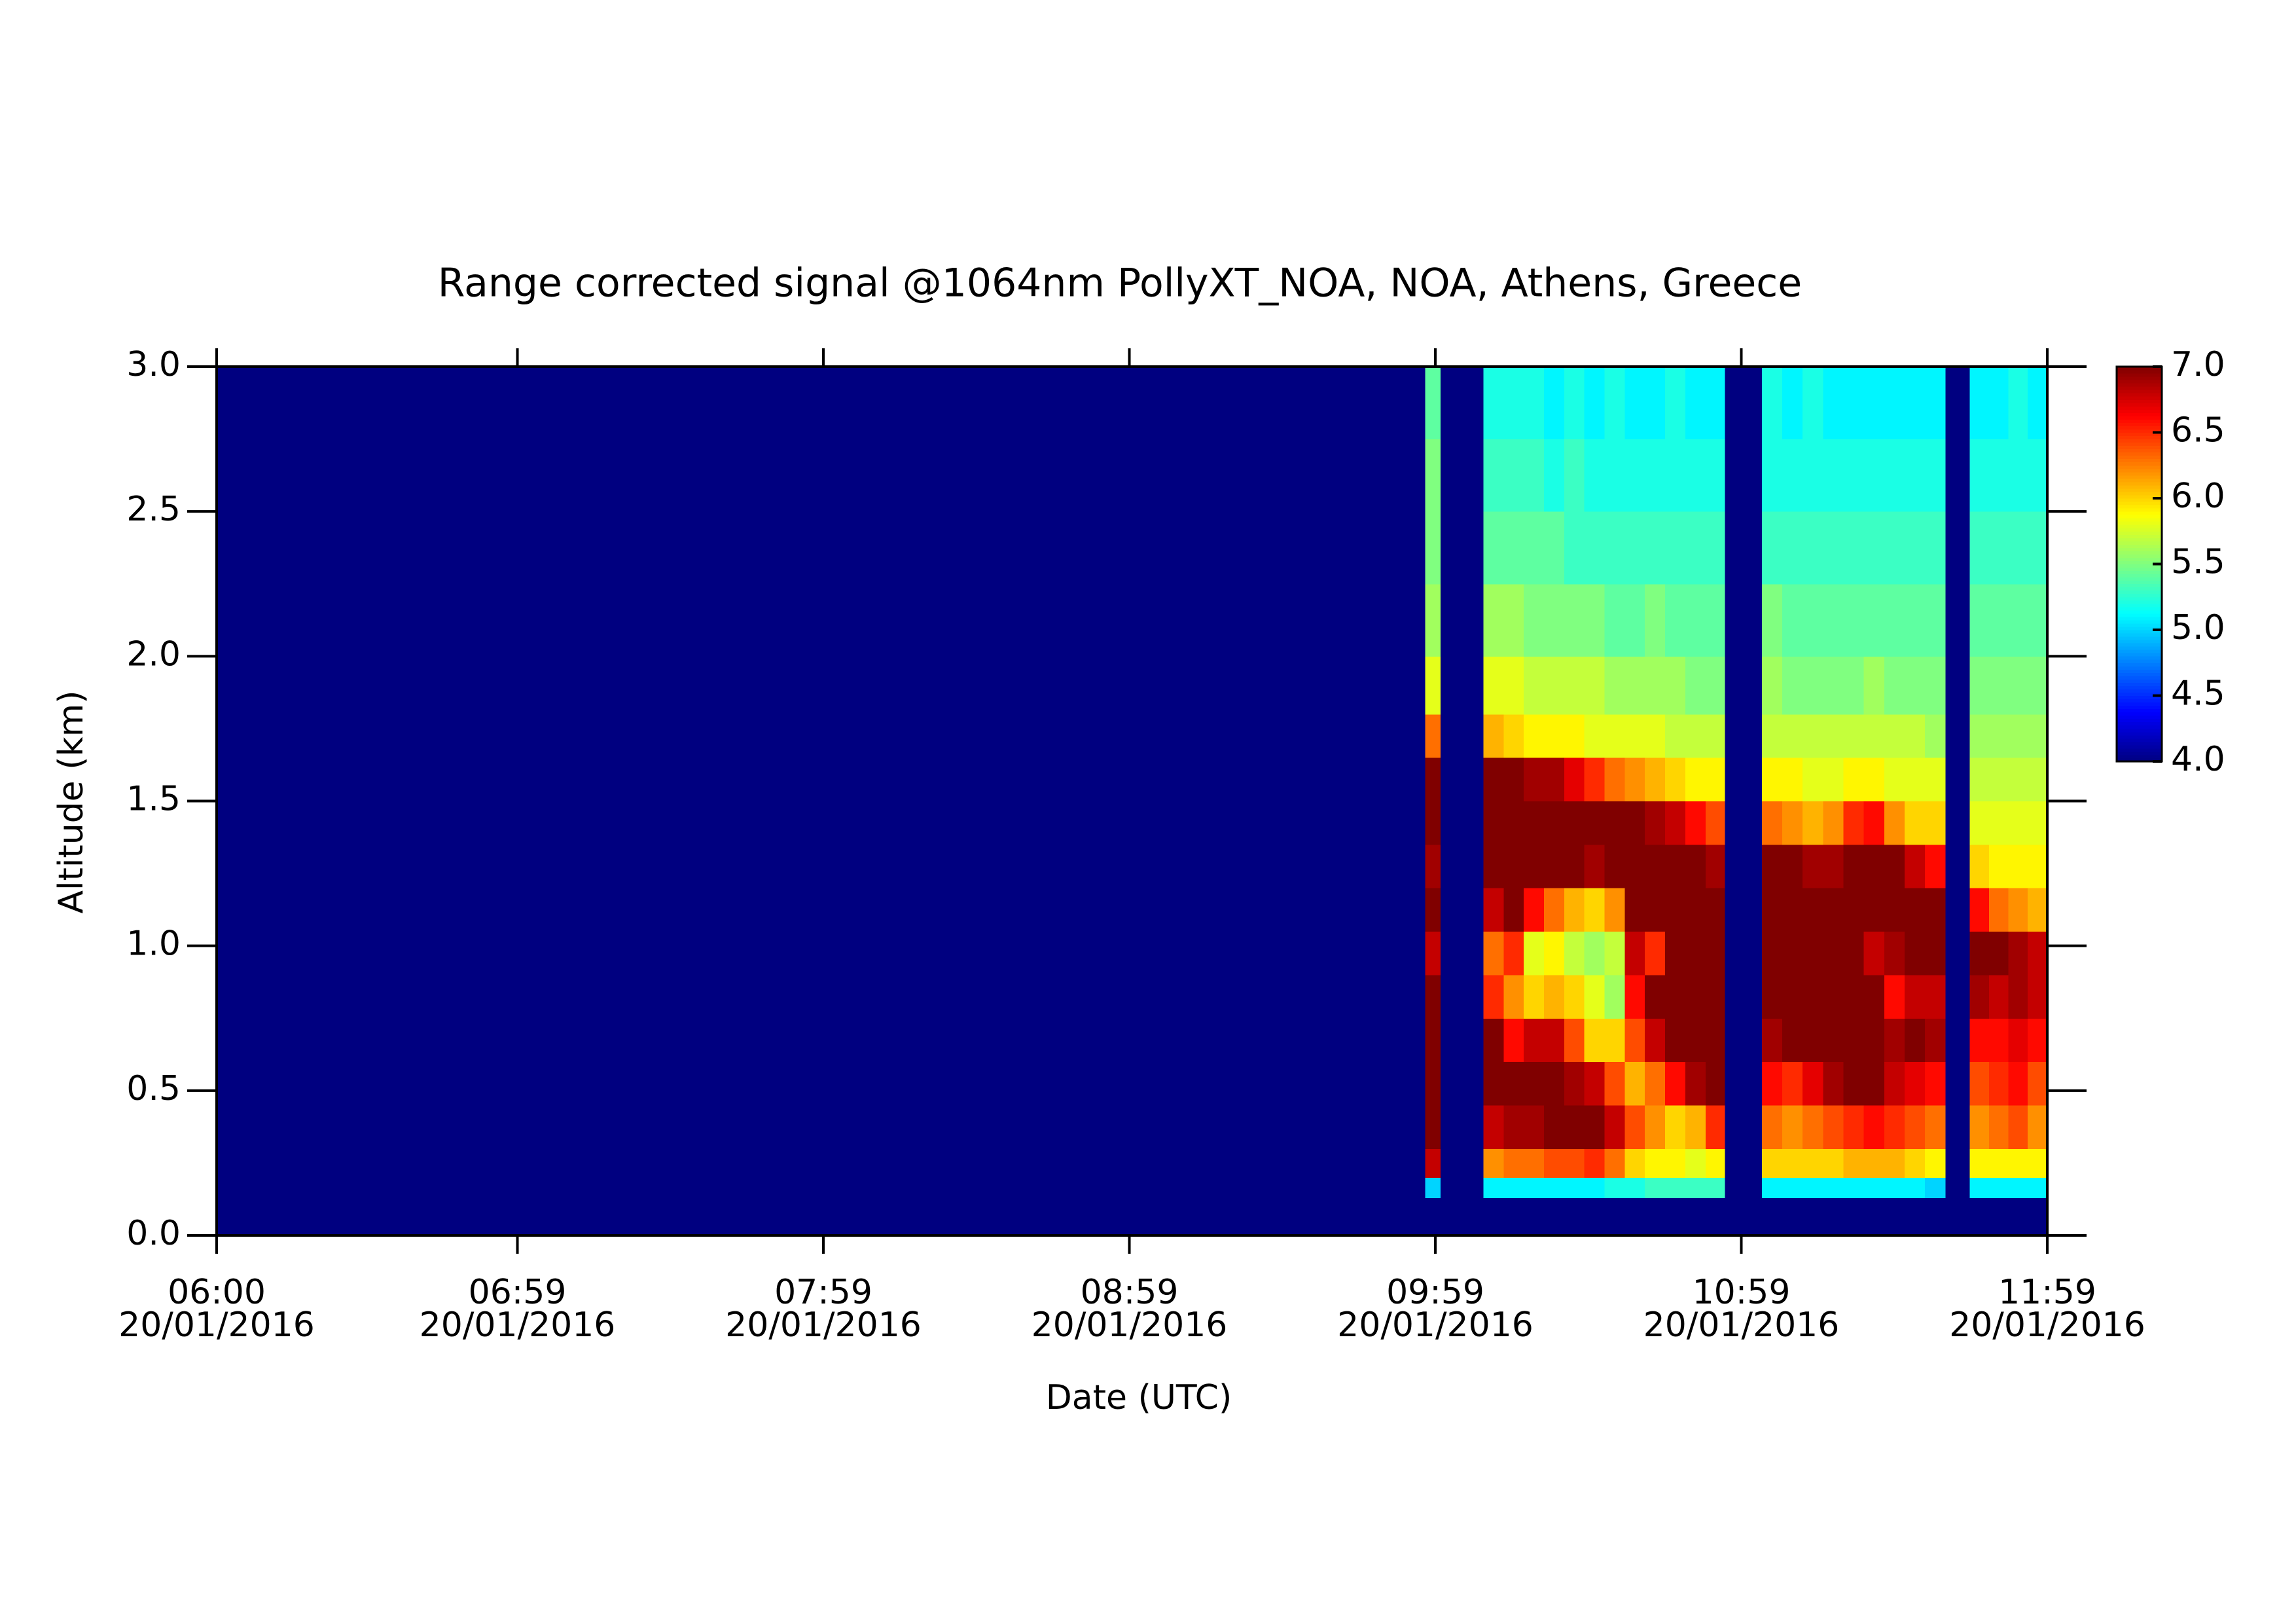  What do you see at coordinates (153, 1233) in the screenshot?
I see `y-tick-label: 0.0` at bounding box center [153, 1233].